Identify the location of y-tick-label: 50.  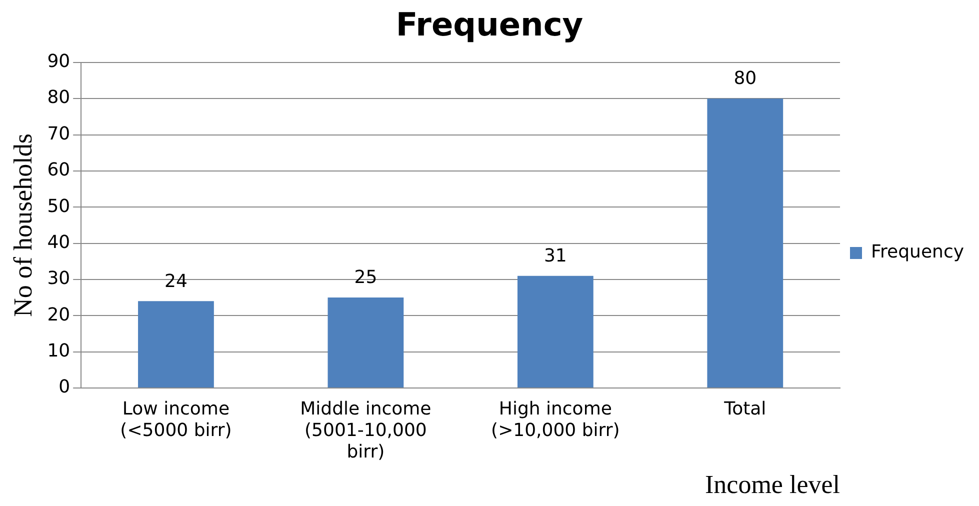
(58, 206).